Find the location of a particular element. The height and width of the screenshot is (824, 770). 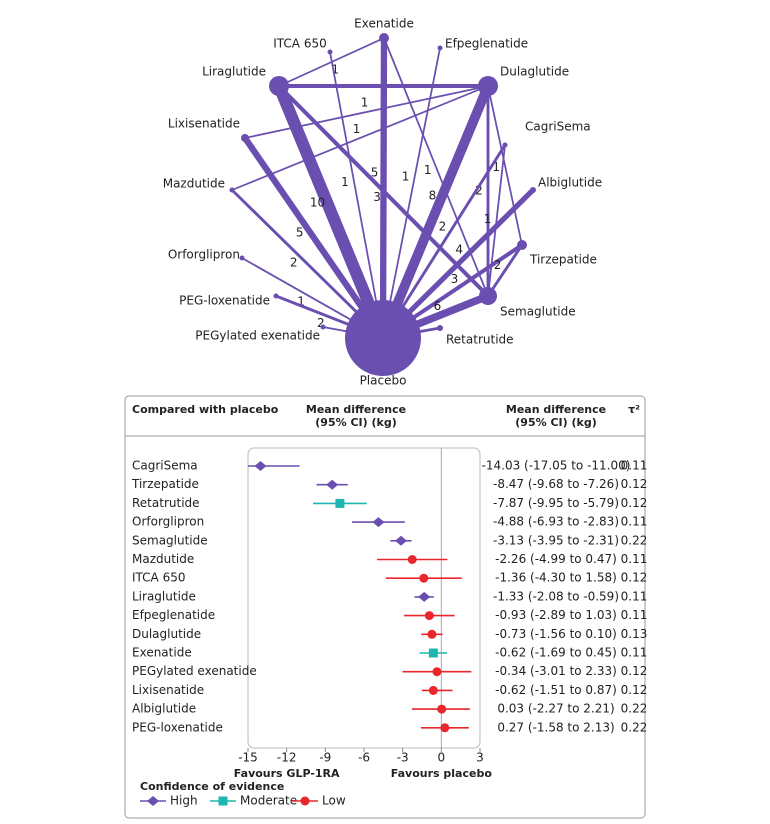

row-label: Liraglutide is located at coordinates (164, 596).